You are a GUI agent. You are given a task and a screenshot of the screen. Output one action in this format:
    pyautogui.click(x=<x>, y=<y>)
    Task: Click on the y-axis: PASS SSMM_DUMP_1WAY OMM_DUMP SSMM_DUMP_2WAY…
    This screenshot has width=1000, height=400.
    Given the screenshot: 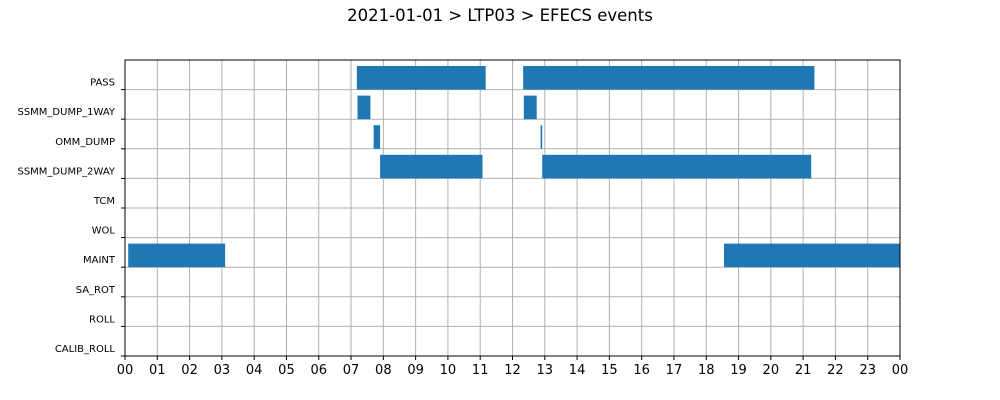 What is the action you would take?
    pyautogui.click(x=71, y=217)
    